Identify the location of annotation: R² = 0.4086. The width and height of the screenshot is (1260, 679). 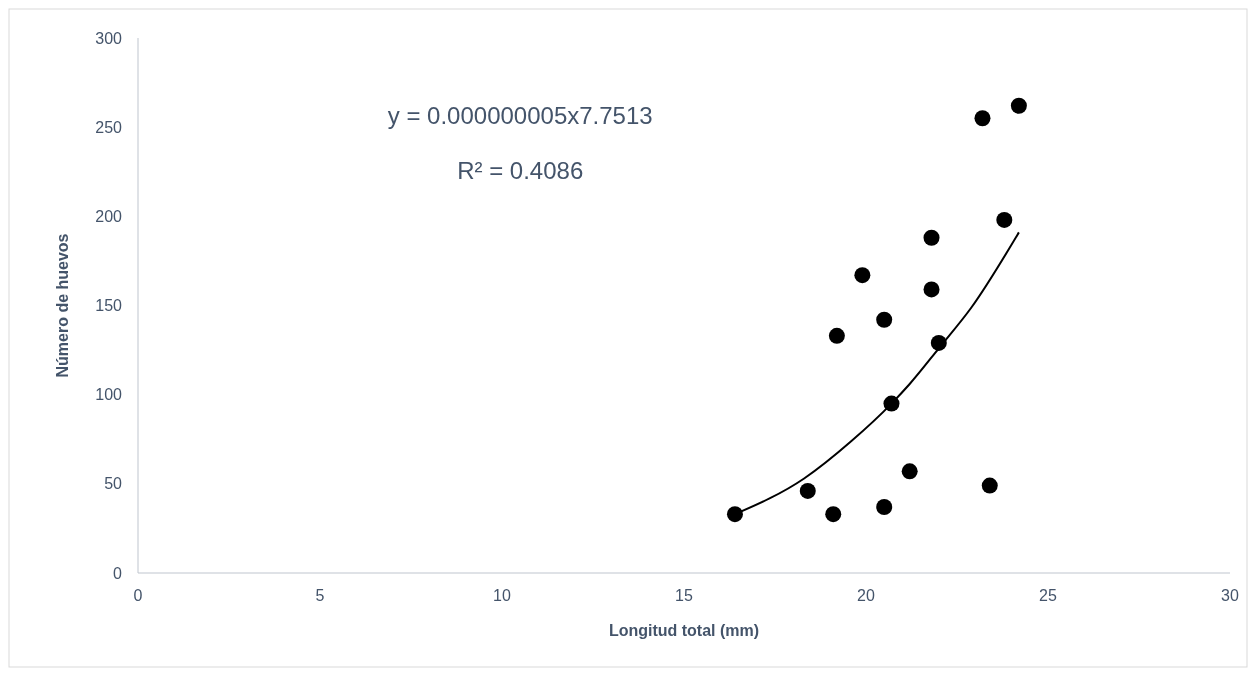
(520, 170).